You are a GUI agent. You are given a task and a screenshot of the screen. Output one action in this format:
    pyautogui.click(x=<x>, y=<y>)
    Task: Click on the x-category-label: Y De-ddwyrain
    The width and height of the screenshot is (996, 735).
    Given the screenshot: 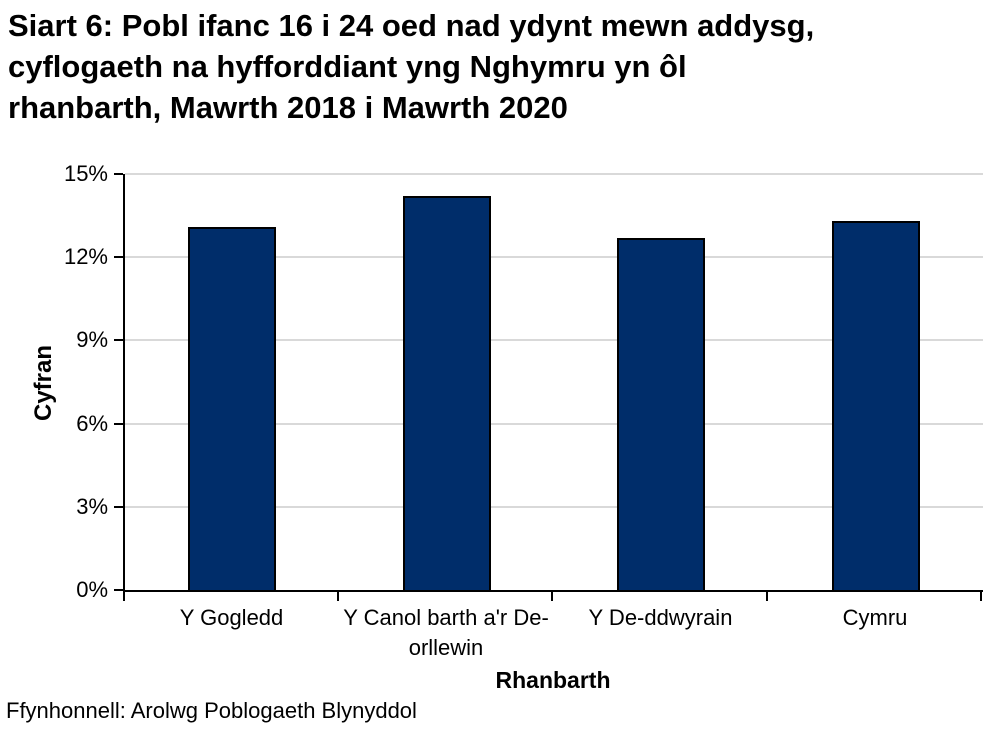 What is the action you would take?
    pyautogui.click(x=660, y=617)
    